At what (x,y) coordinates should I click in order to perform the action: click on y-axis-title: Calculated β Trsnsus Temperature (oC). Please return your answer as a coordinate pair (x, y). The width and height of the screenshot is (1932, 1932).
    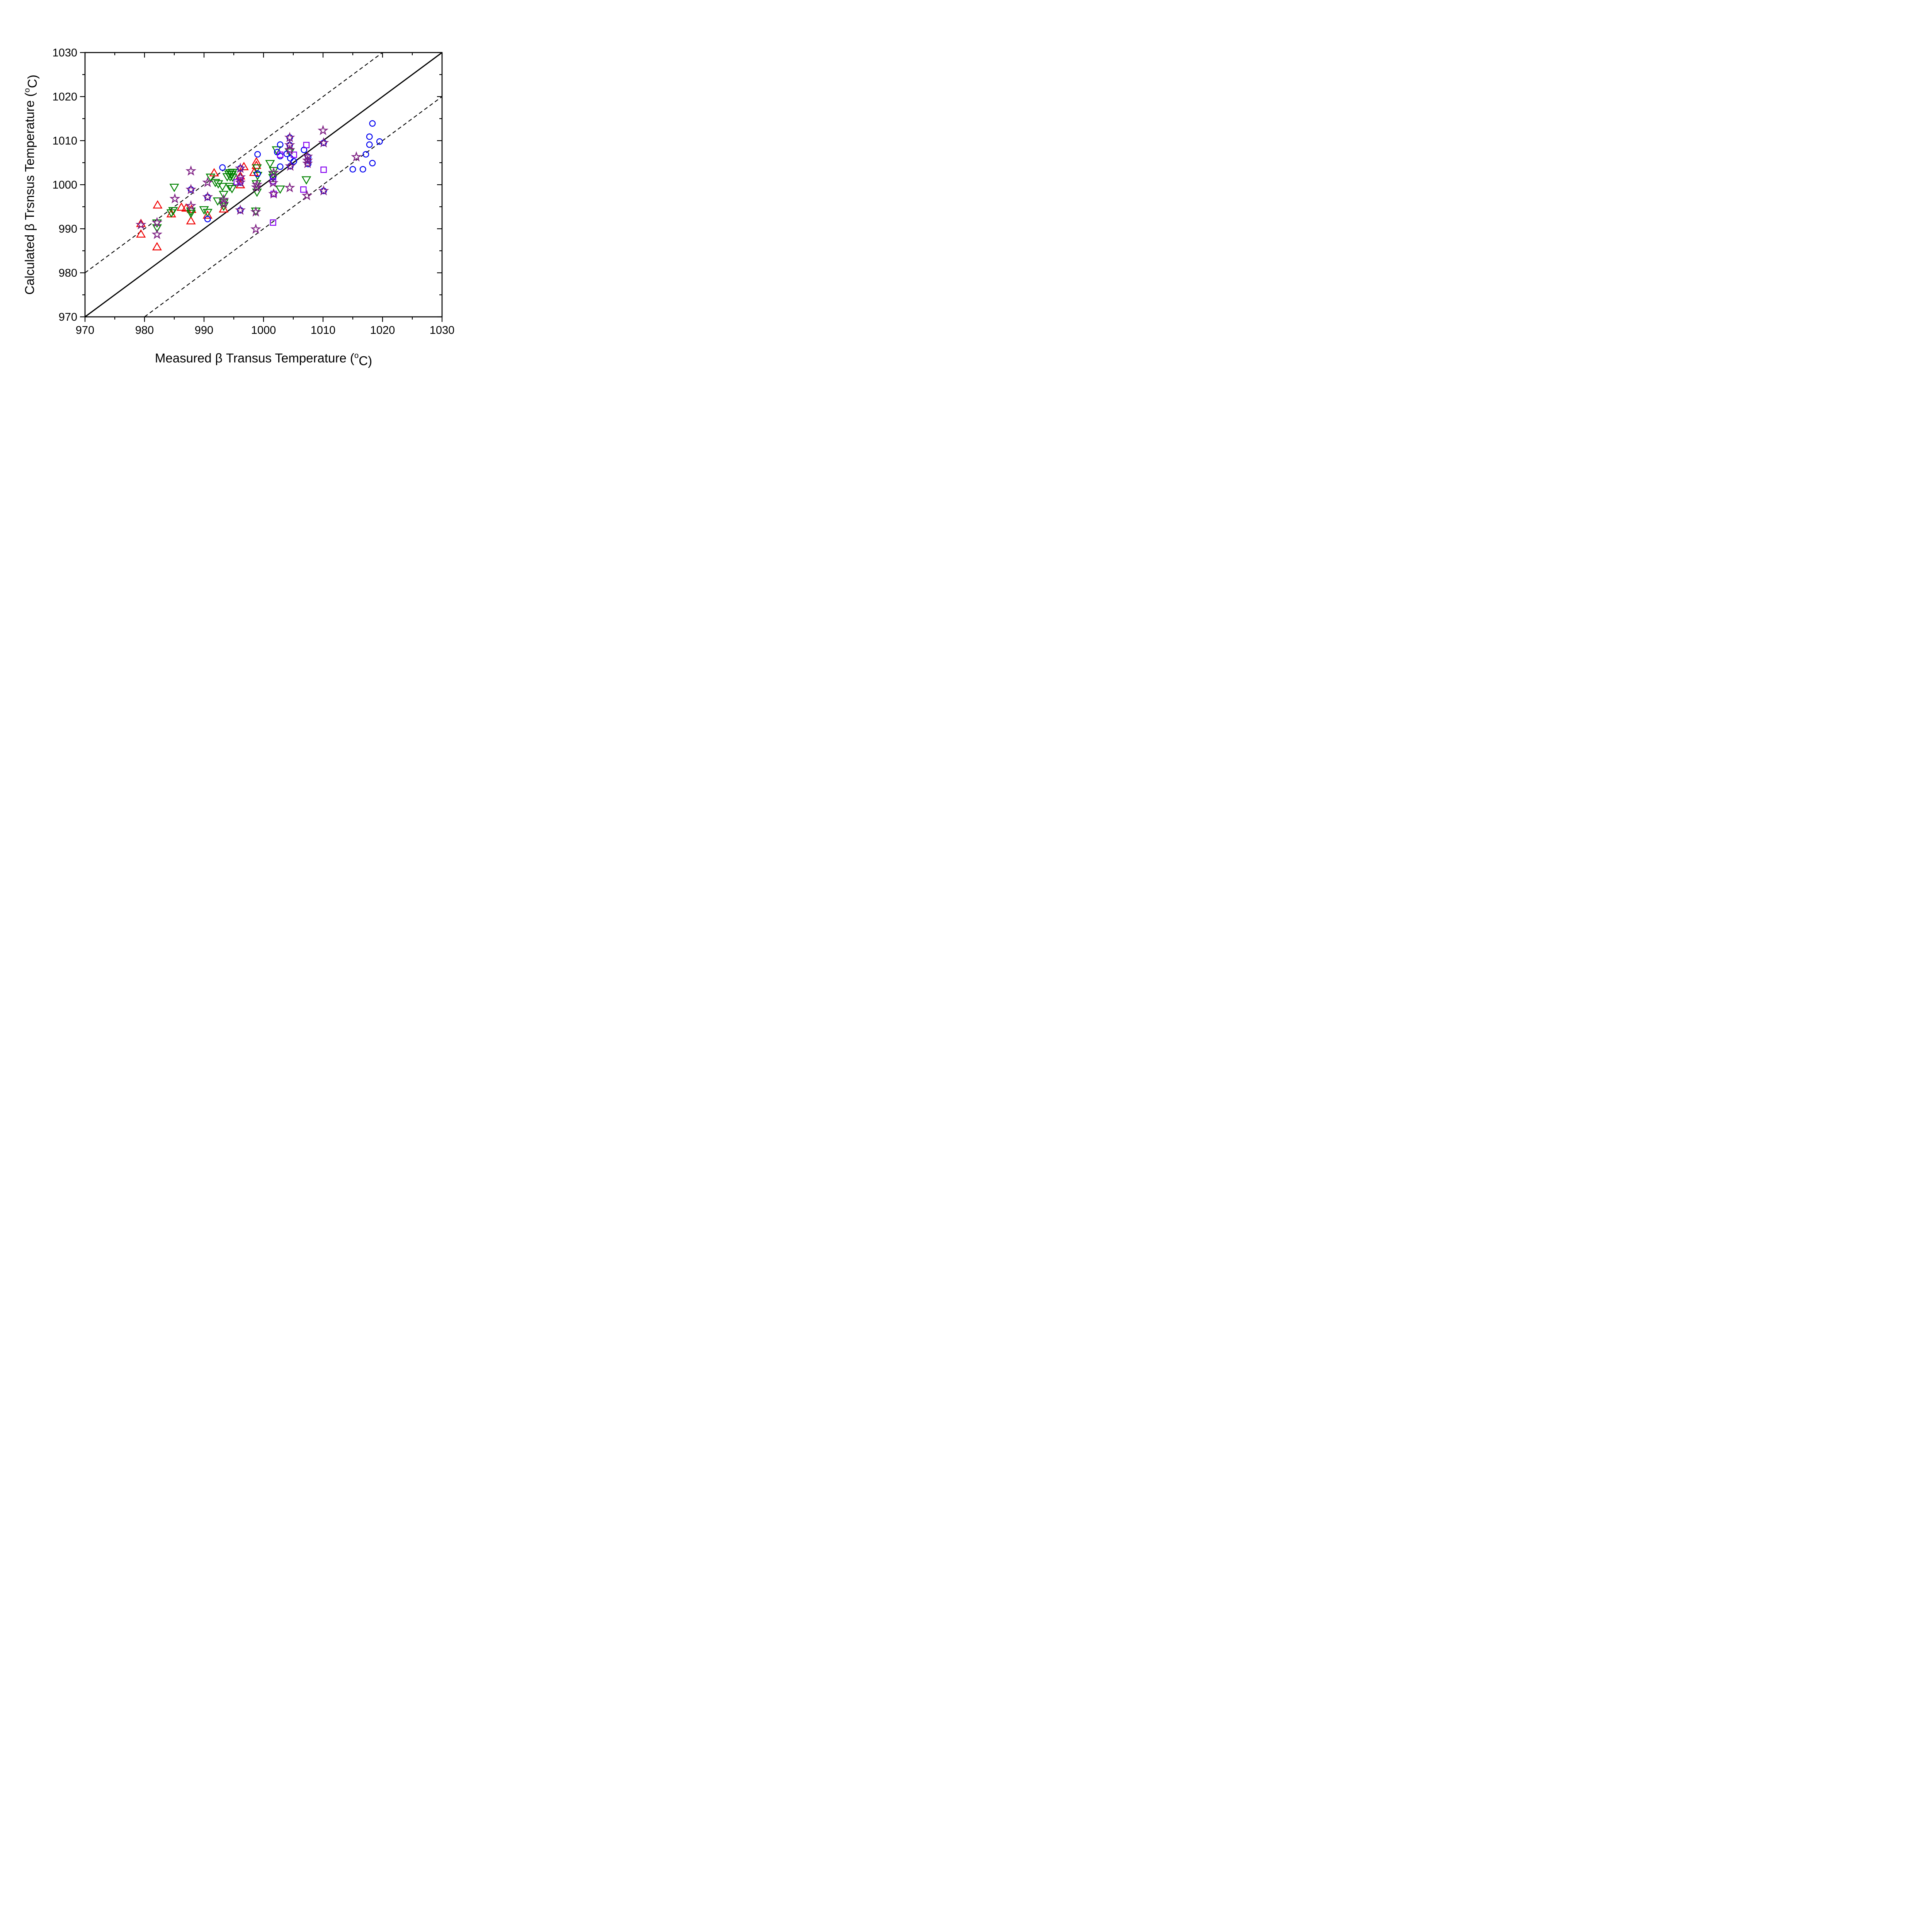
    Looking at the image, I should click on (31, 185).